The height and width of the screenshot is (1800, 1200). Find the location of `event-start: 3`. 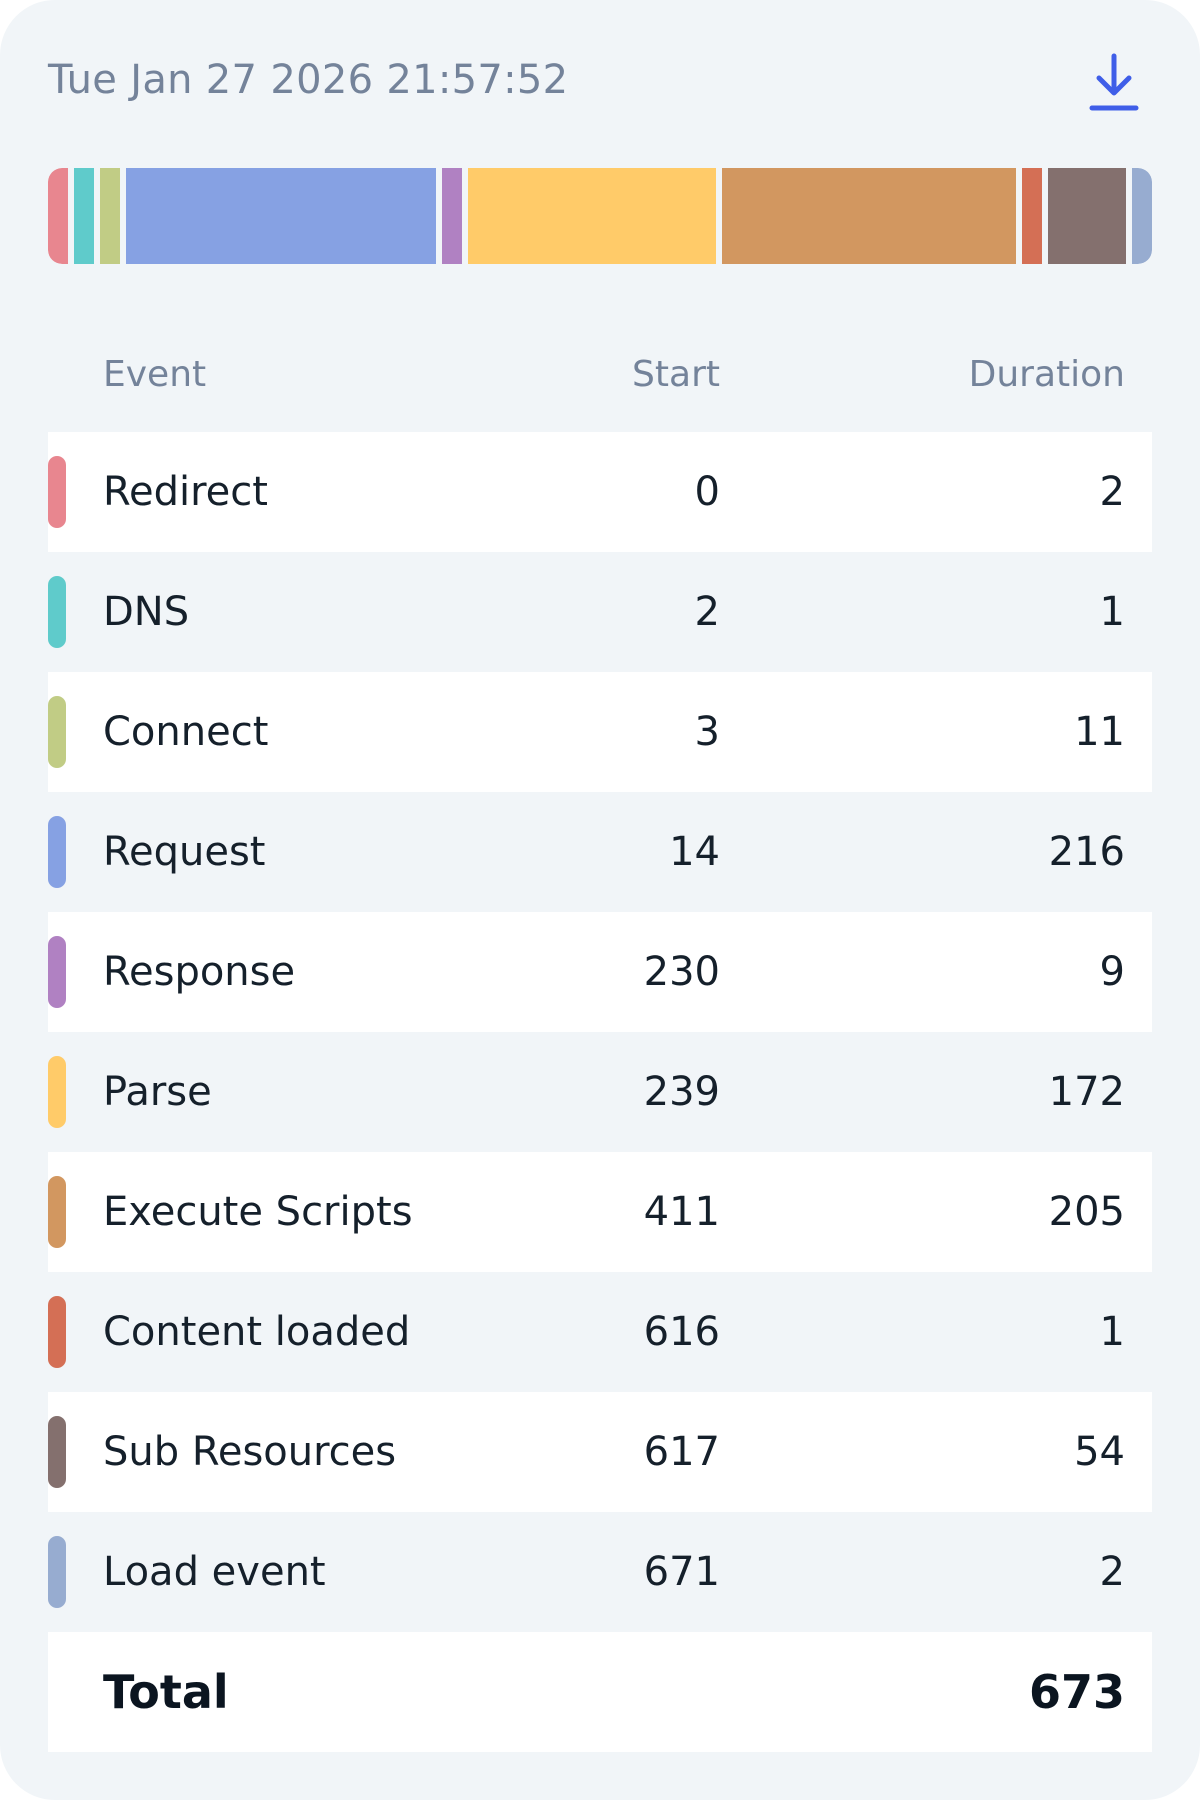

event-start: 3 is located at coordinates (707, 732).